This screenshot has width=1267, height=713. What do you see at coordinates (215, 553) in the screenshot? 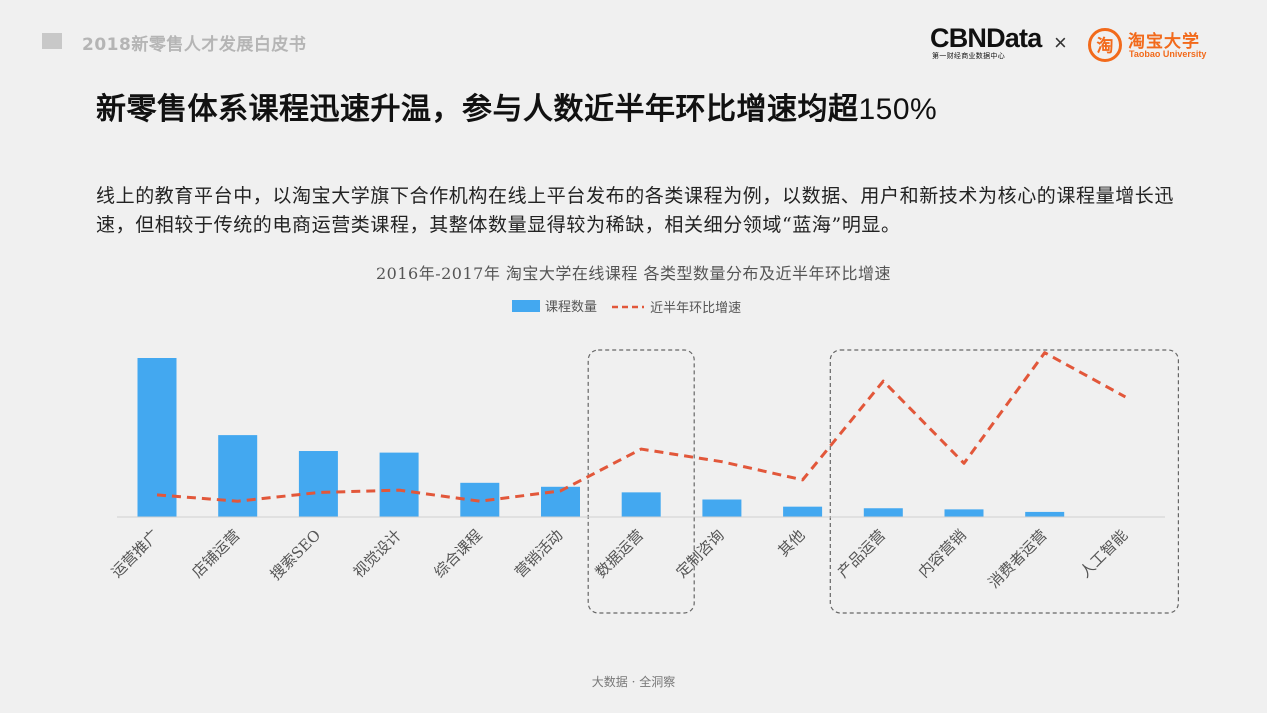
I see `x-tick-label-2: 店铺运营` at bounding box center [215, 553].